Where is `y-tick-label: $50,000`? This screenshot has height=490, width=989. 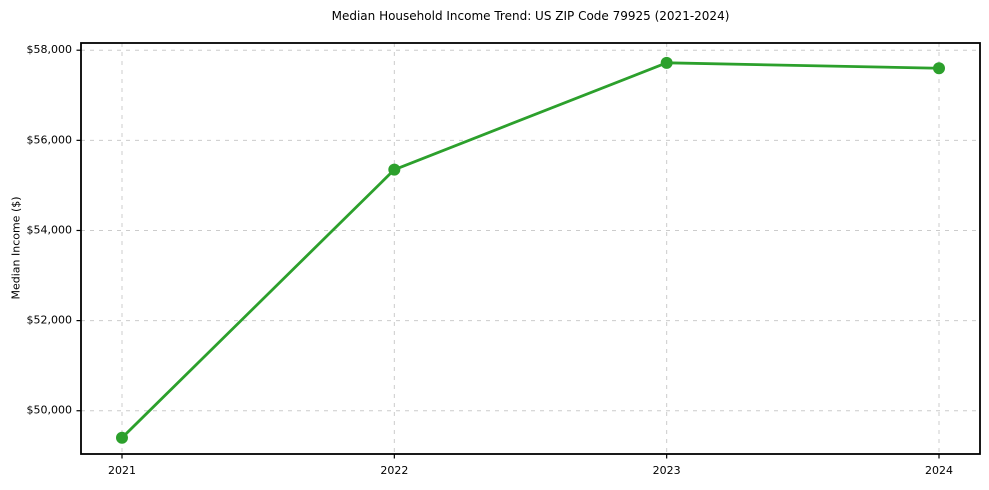 y-tick-label: $50,000 is located at coordinates (50, 410).